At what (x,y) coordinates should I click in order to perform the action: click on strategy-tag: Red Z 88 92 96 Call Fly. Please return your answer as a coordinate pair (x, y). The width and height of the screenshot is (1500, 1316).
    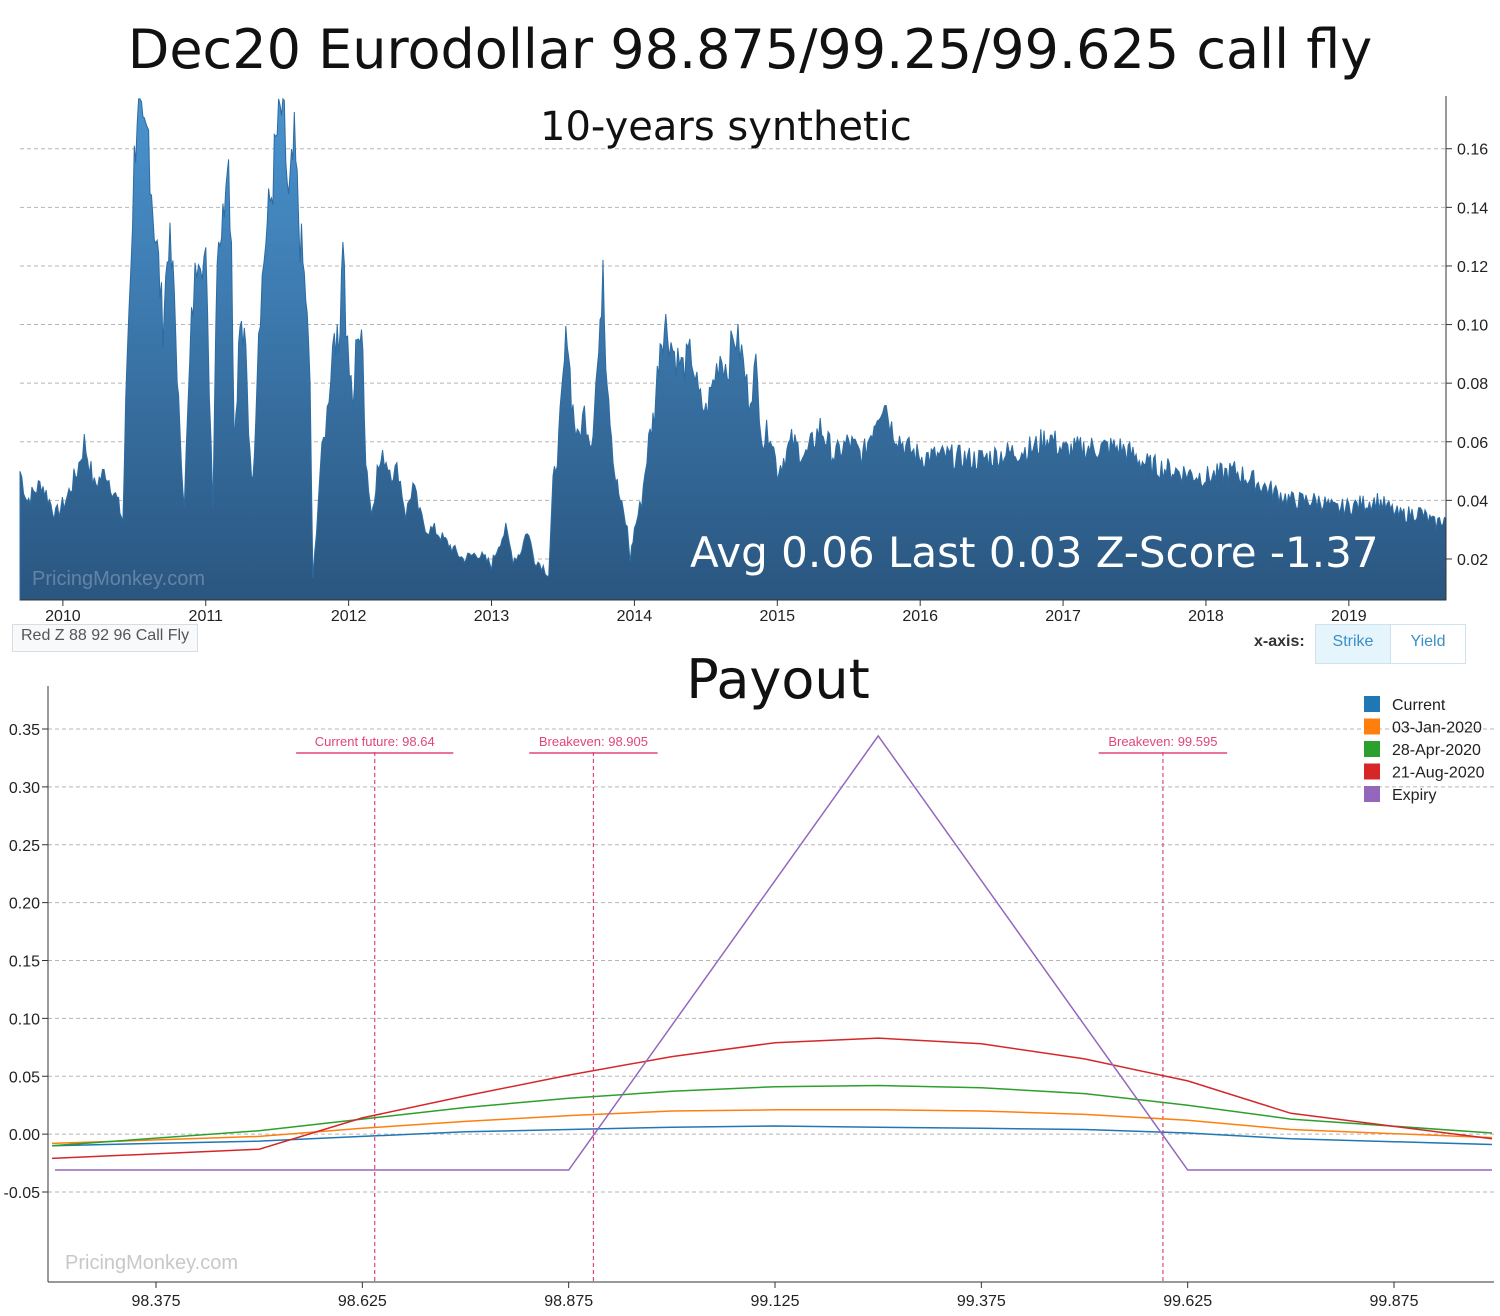
    Looking at the image, I should click on (105, 638).